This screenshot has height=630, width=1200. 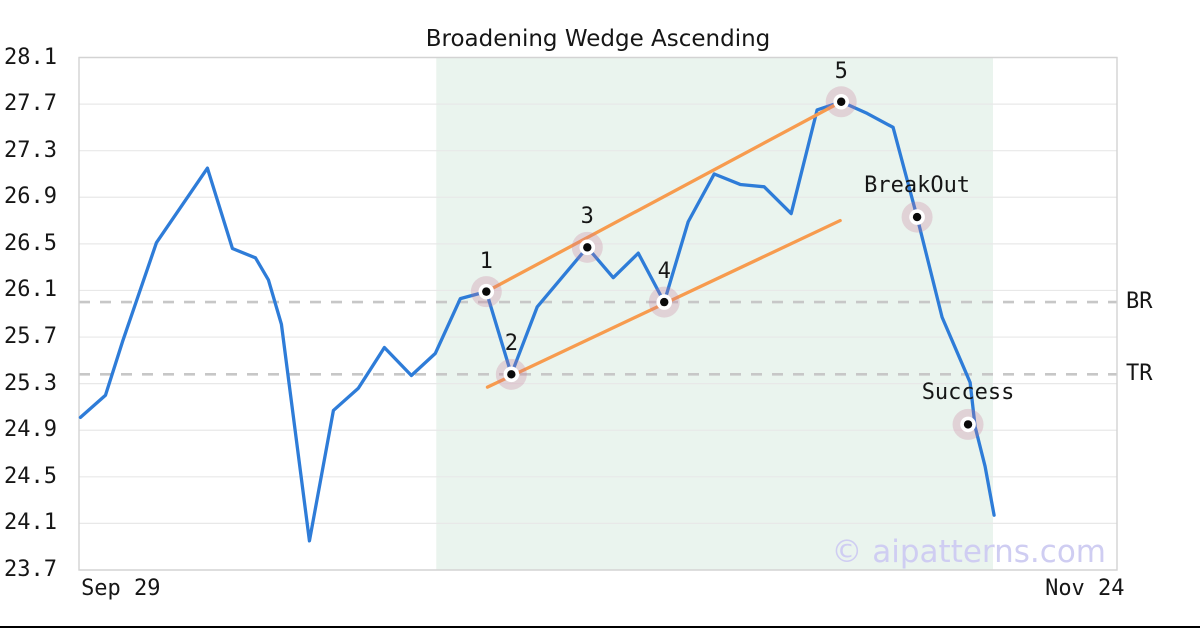 What do you see at coordinates (968, 424) in the screenshot?
I see `marker-dot-success` at bounding box center [968, 424].